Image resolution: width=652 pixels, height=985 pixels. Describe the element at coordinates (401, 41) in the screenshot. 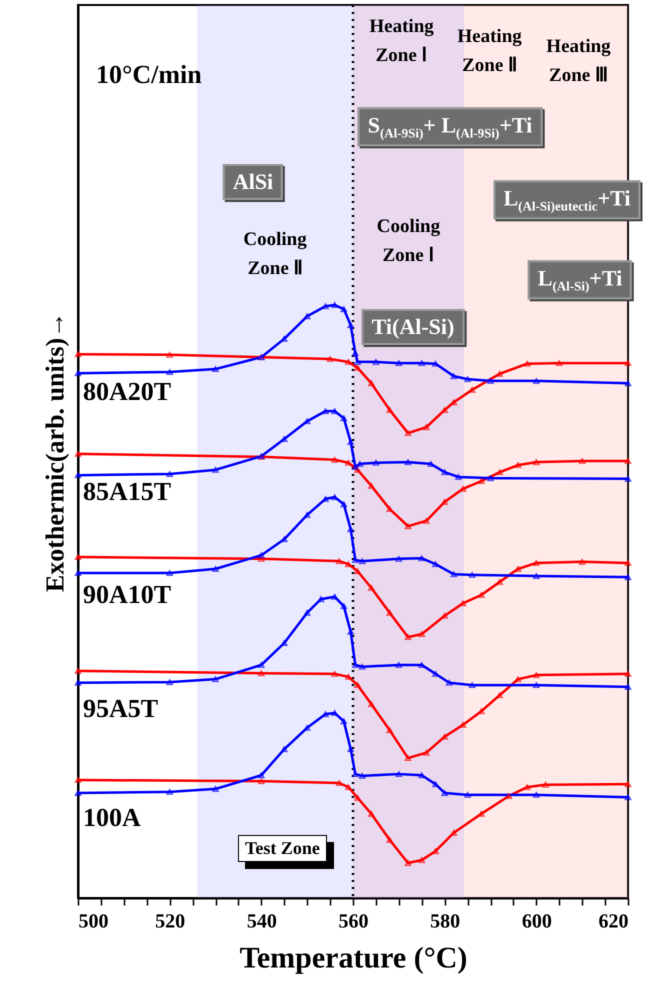

I see `band-label: Heating Zone Ⅰ` at that location.